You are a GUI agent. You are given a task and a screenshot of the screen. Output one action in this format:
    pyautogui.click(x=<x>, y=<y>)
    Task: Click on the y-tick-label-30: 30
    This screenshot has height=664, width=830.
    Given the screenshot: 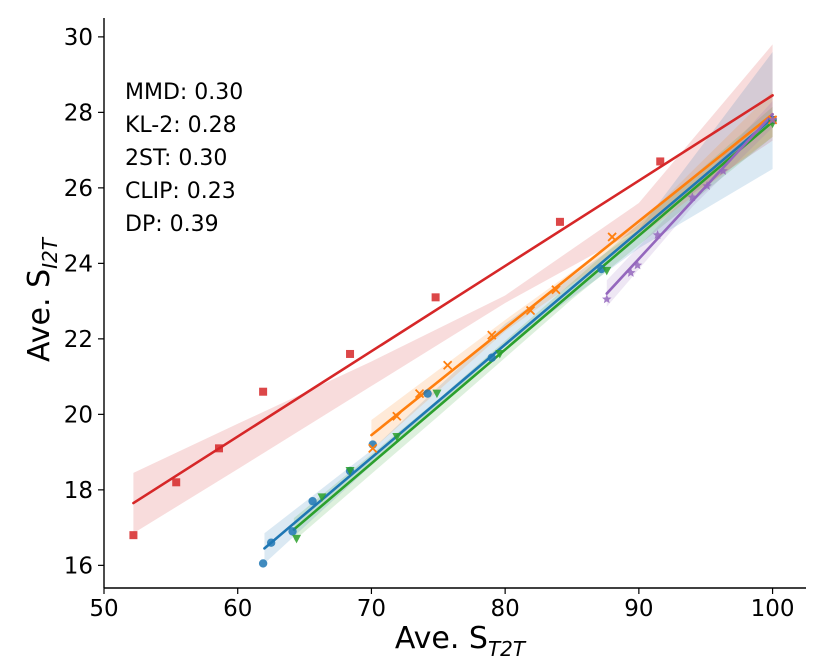 What is the action you would take?
    pyautogui.click(x=78, y=38)
    